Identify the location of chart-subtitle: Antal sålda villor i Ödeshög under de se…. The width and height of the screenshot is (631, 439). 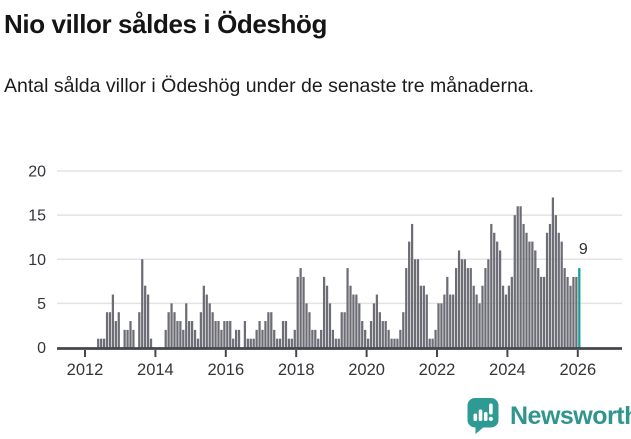
(269, 86).